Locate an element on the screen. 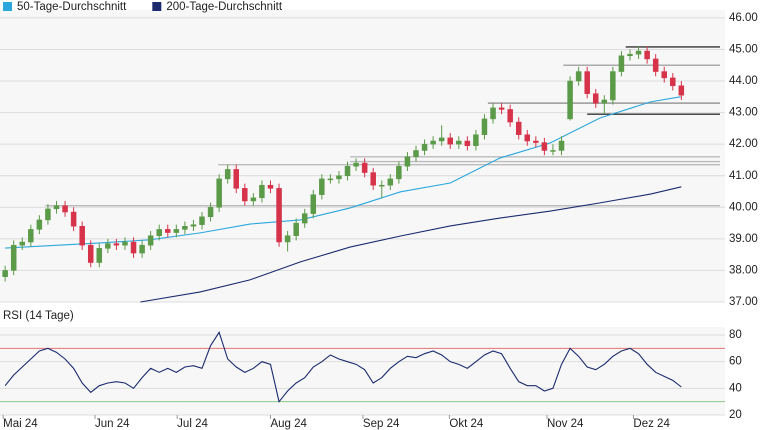 This screenshot has width=765, height=430. x-tick-label: Okt 24 is located at coordinates (466, 424).